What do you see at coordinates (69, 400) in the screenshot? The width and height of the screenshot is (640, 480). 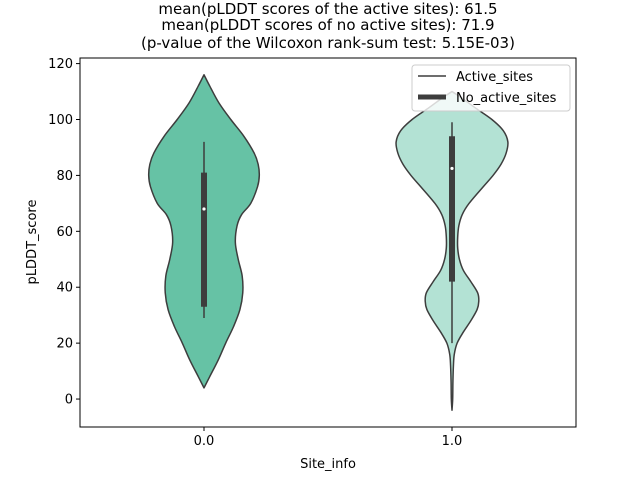 I see `y-tick-label: 0` at bounding box center [69, 400].